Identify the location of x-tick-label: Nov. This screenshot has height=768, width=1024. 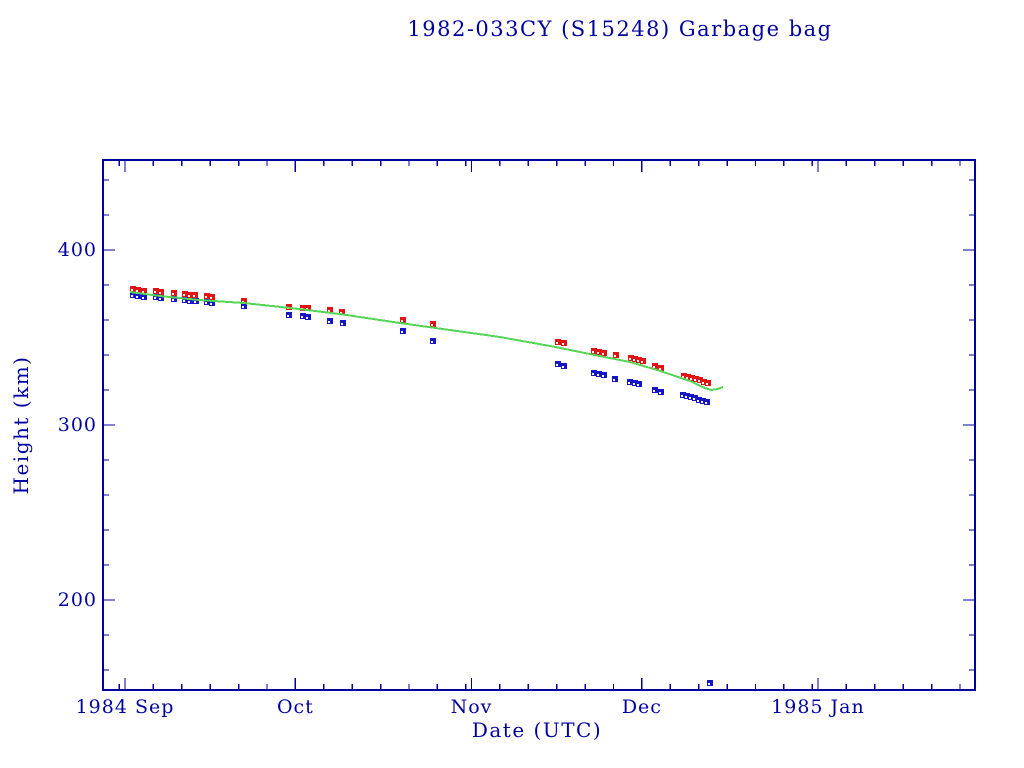
(471, 707).